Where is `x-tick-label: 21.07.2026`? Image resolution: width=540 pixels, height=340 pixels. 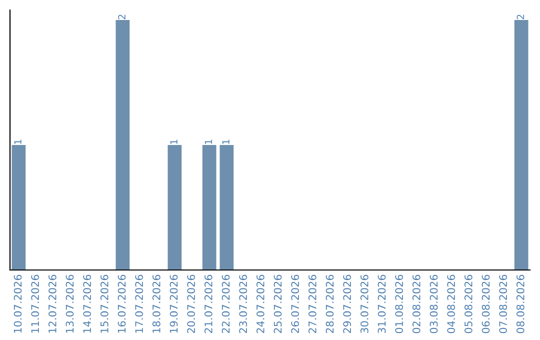 x-tick-label: 21.07.2026 is located at coordinates (208, 304).